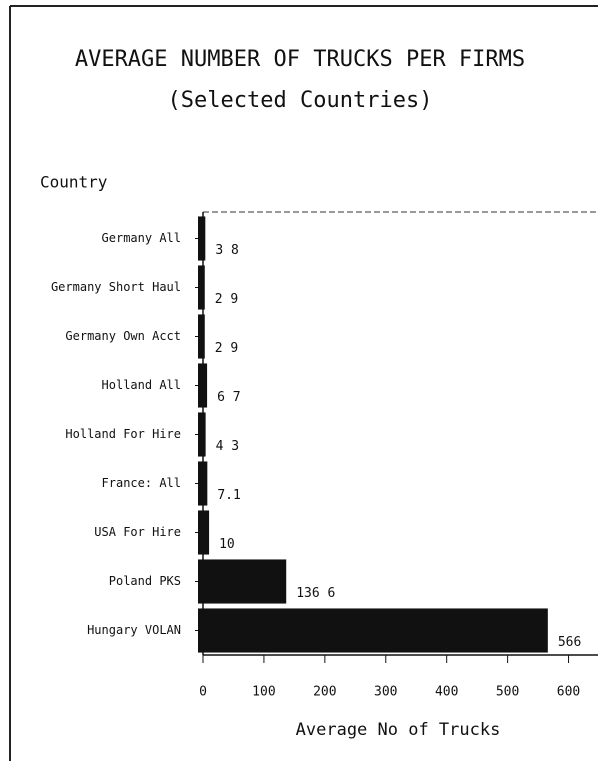  I want to click on y-tick-label: Germany Own Acct, so click(123, 336).